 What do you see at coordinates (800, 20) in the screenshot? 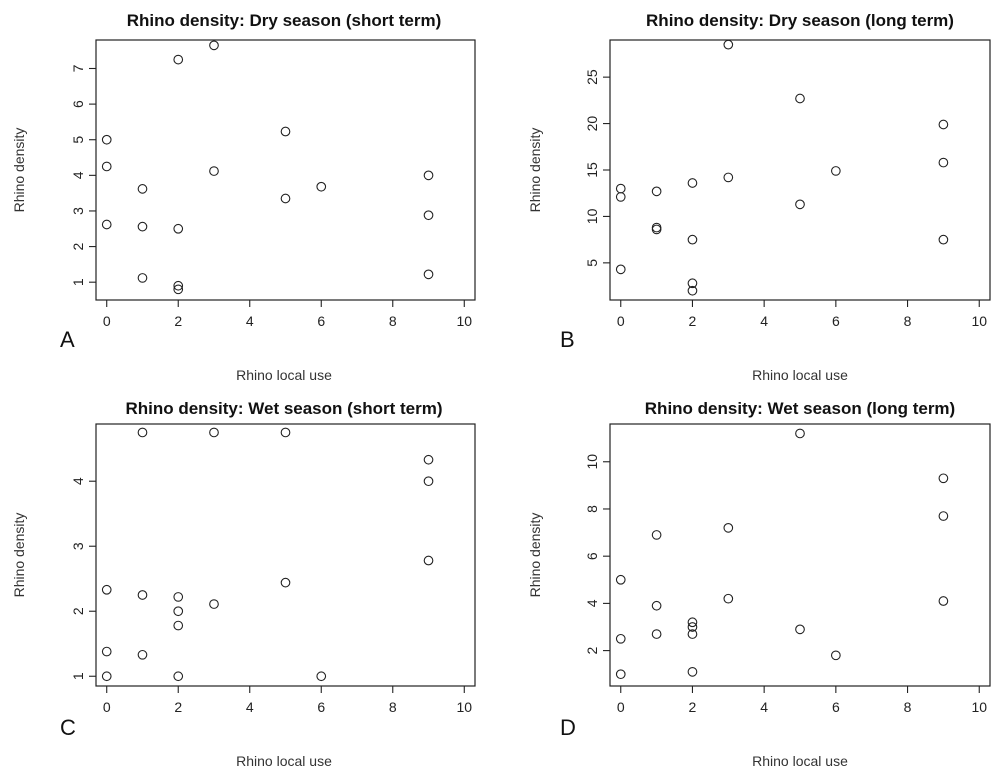
I see `panel-title: Rhino density: Dry season (long term)` at bounding box center [800, 20].